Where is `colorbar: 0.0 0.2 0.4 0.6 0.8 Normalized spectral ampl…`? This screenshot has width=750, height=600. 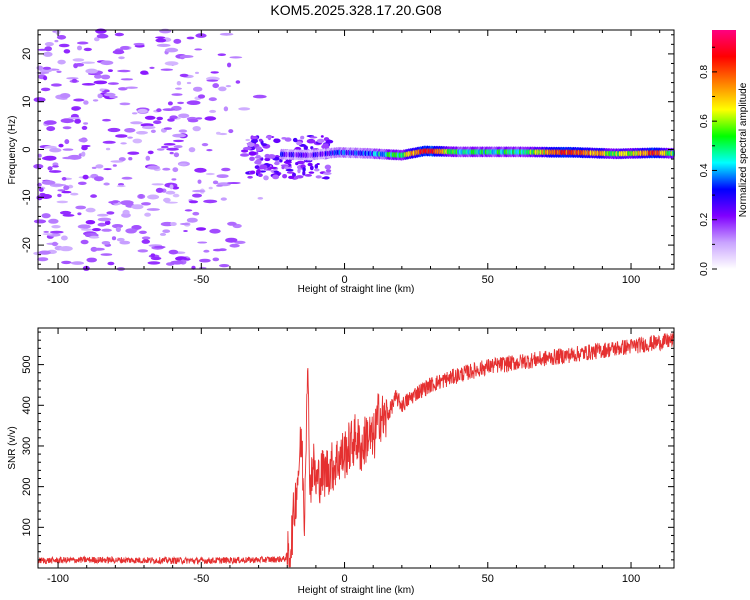 colorbar: 0.0 0.2 0.4 0.6 0.8 Normalized spectral ampl… is located at coordinates (724, 153).